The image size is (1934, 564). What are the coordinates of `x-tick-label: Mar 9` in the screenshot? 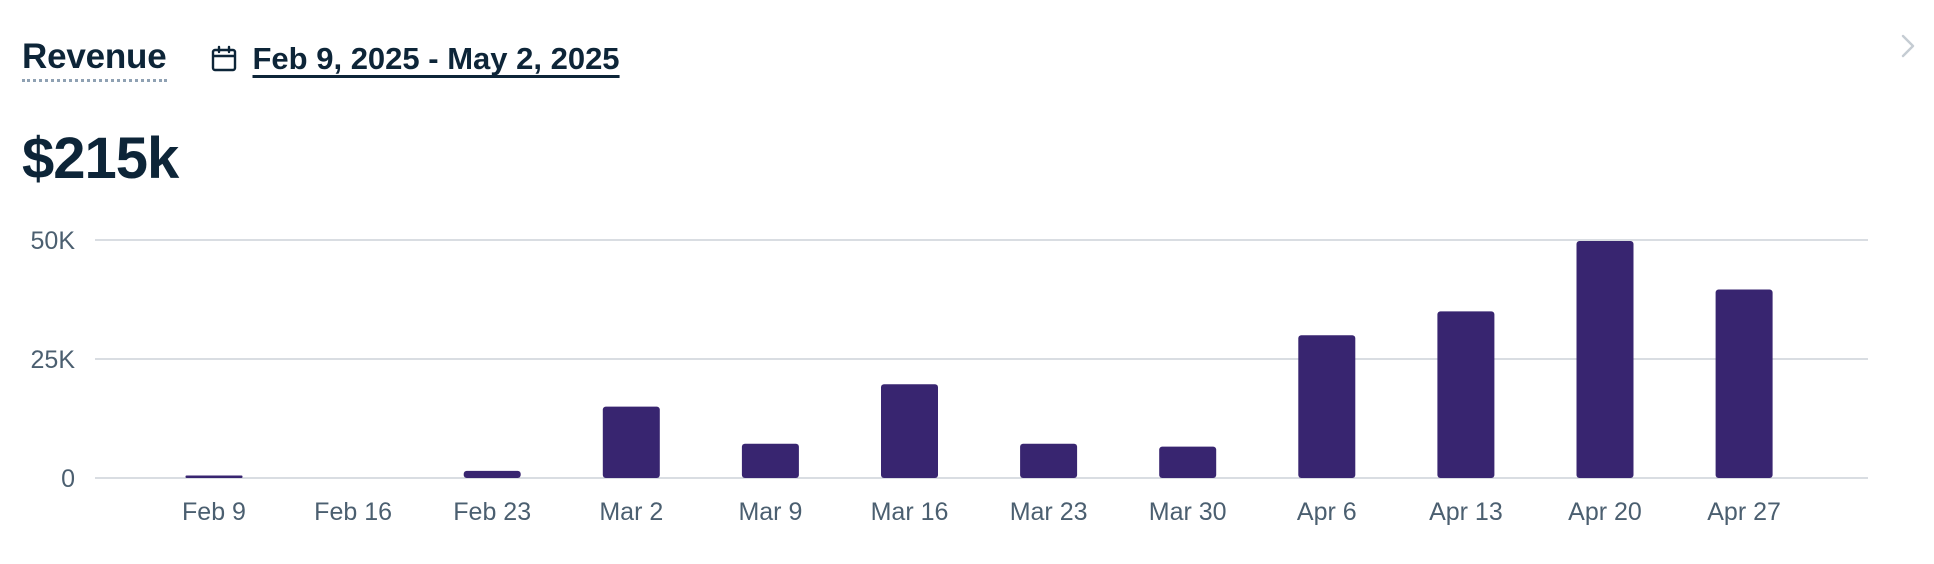 It's located at (770, 512).